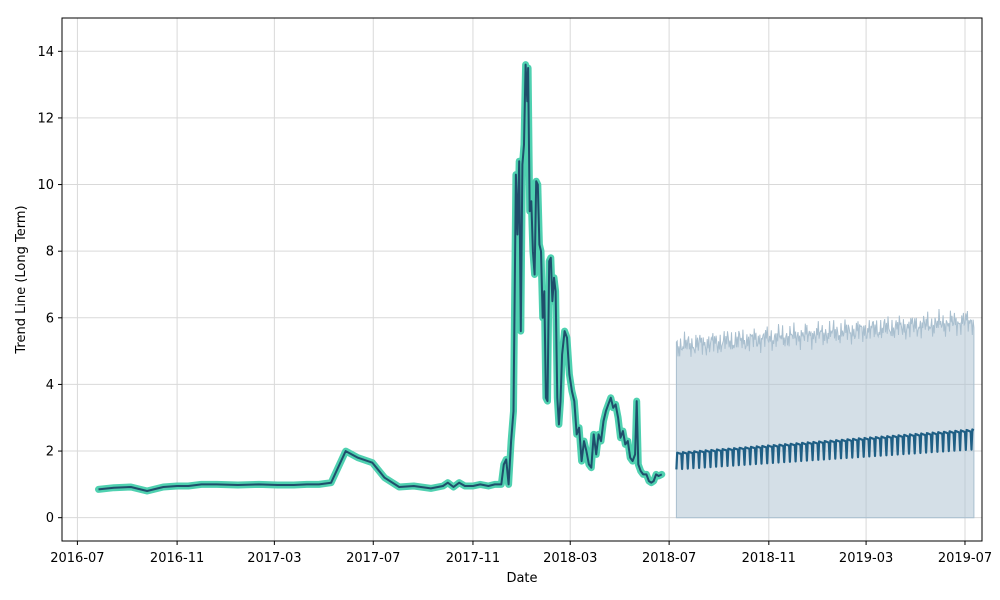 This screenshot has width=1000, height=600. Describe the element at coordinates (473, 558) in the screenshot. I see `x-tick-label: 2017-11` at that location.